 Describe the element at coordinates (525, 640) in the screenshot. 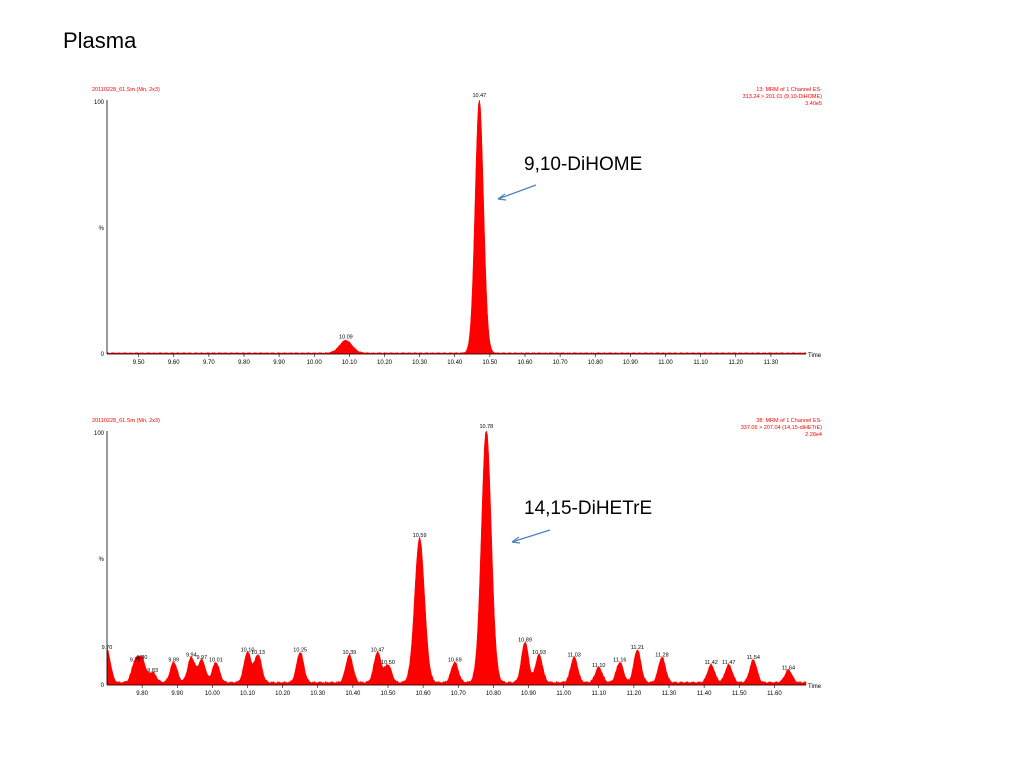

I see `peak-label: 10.89` at that location.